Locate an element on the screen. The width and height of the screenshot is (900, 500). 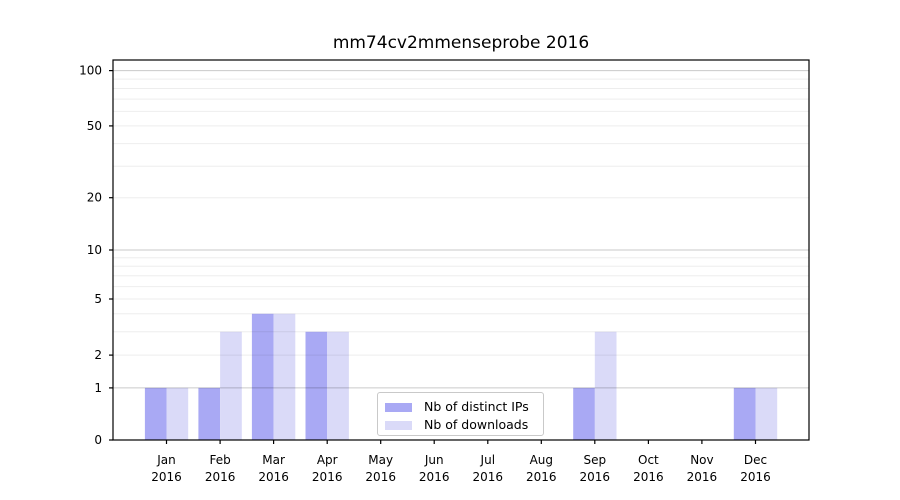
x-tick-label-feb: Feb is located at coordinates (219, 460).